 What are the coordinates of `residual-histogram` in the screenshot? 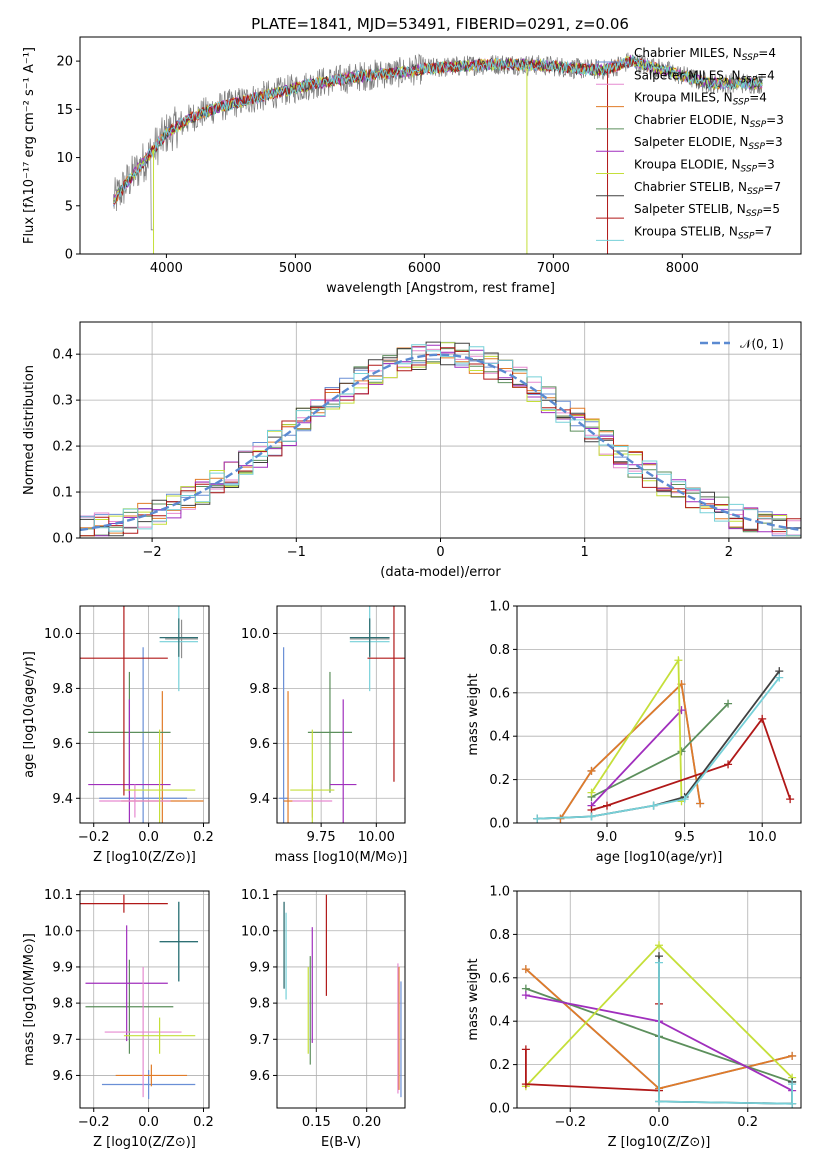 It's located at (440, 442).